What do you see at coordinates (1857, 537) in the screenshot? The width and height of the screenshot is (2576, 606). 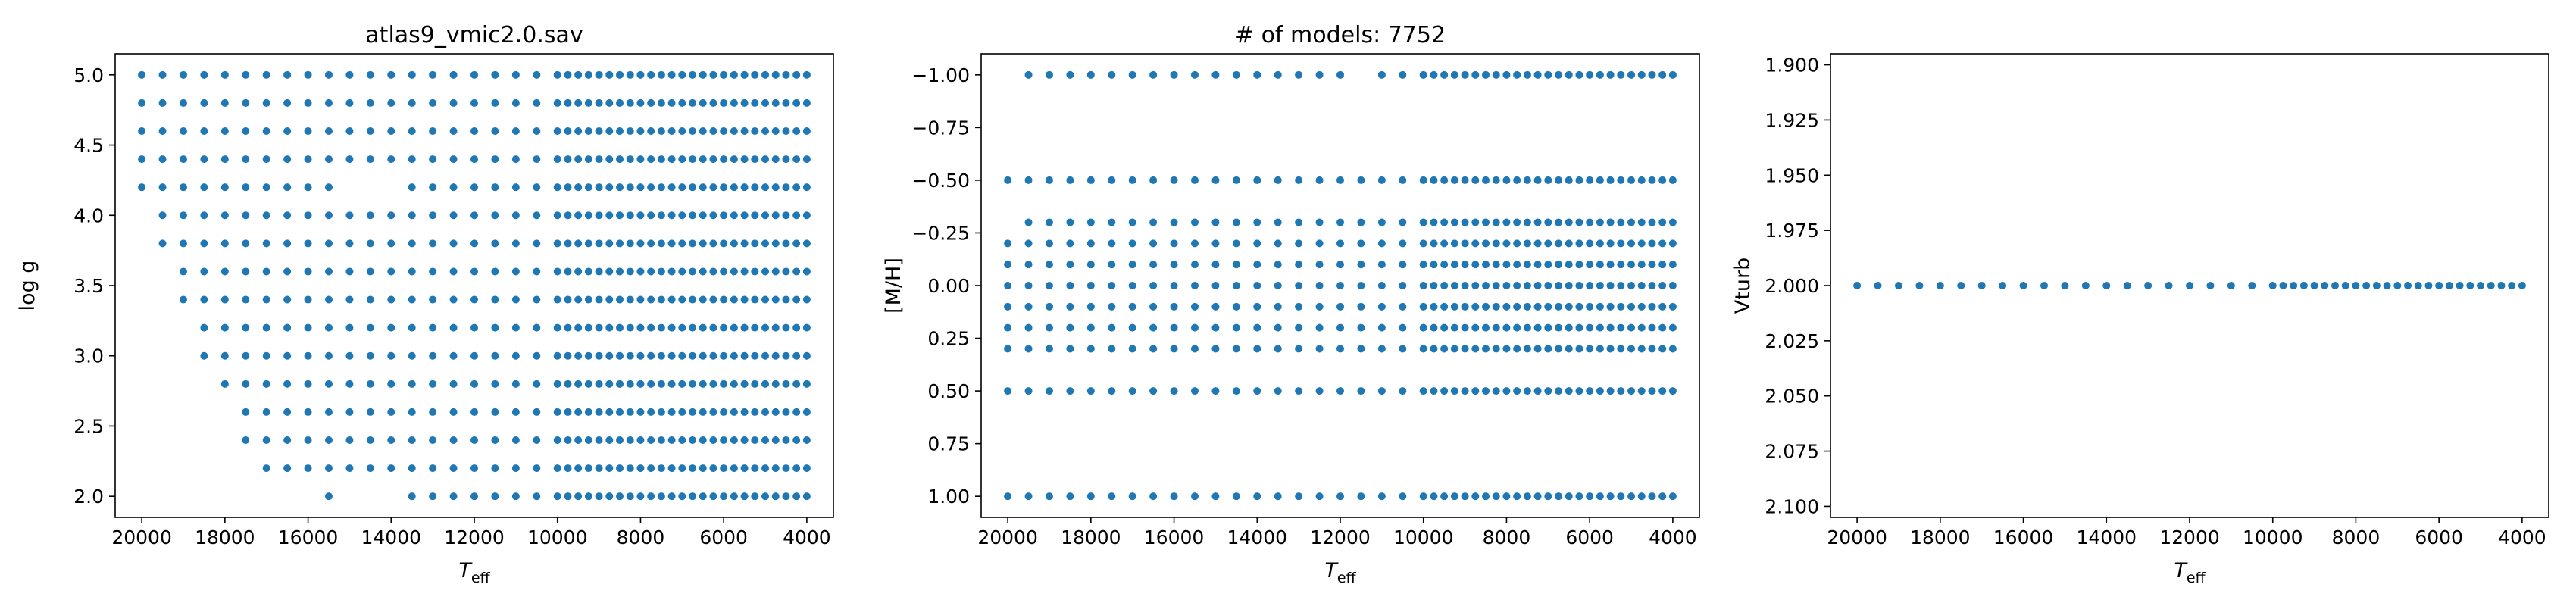 I see `x-tick-label: 20000` at bounding box center [1857, 537].